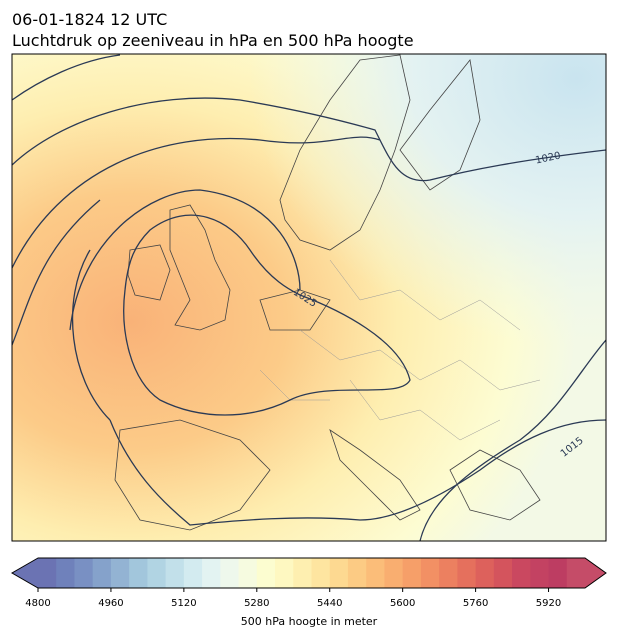 This screenshot has height=643, width=618. I want to click on contour-label: 1020, so click(548, 158).